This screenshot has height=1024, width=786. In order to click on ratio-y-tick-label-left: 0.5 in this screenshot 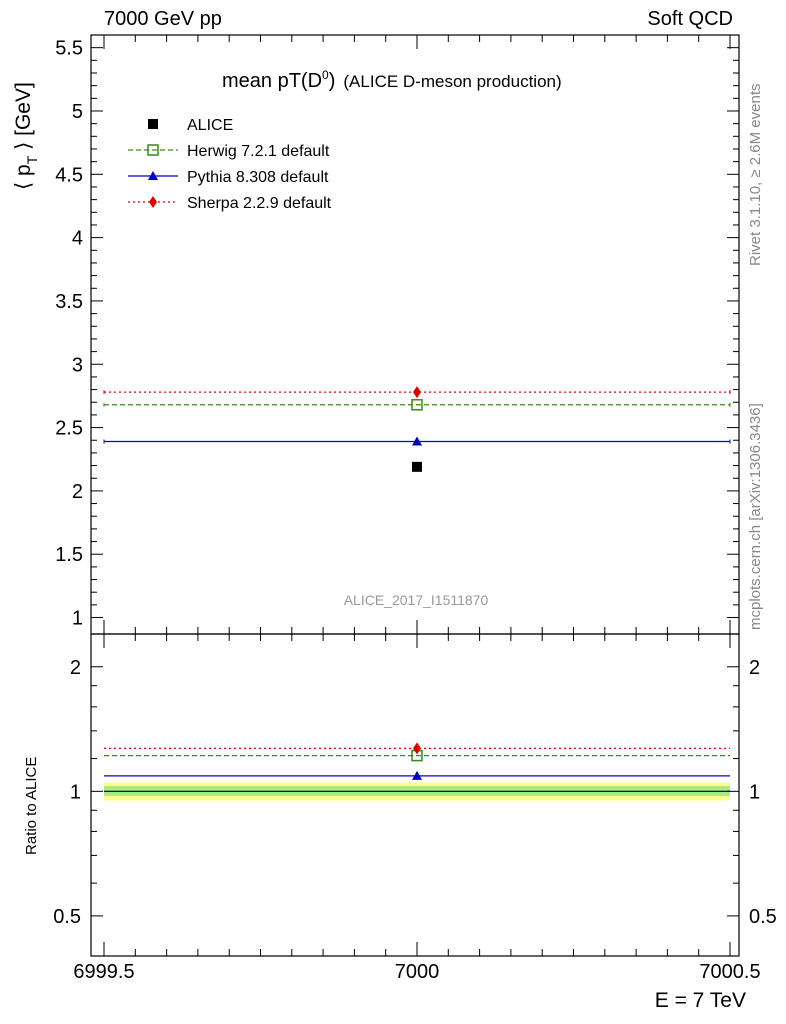, I will do `click(67, 917)`.